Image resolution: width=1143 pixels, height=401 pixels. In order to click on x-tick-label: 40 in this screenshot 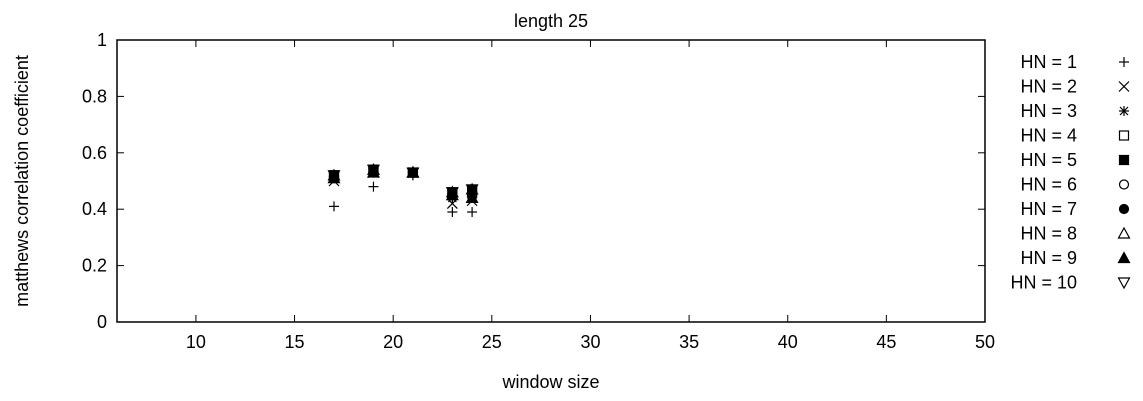, I will do `click(788, 342)`.